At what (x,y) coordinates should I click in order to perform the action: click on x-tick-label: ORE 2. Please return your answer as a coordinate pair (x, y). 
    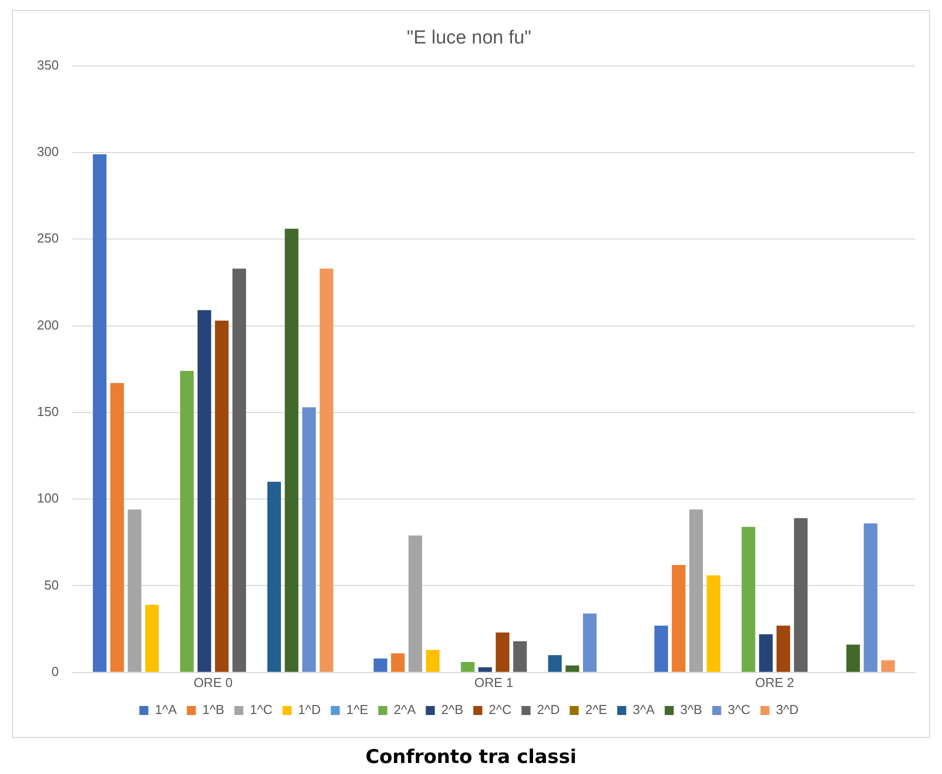
    Looking at the image, I should click on (774, 682).